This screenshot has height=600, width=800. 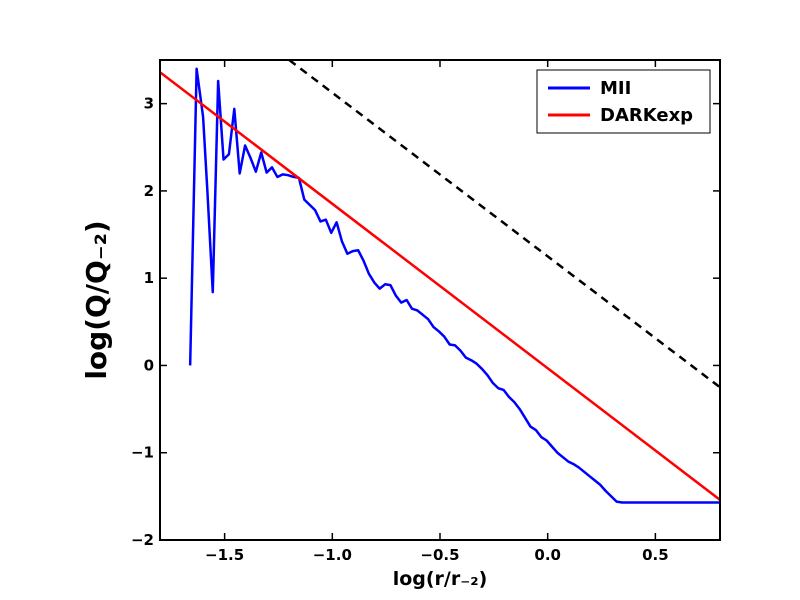 I want to click on x-tick-label: −0.5, so click(x=439, y=555).